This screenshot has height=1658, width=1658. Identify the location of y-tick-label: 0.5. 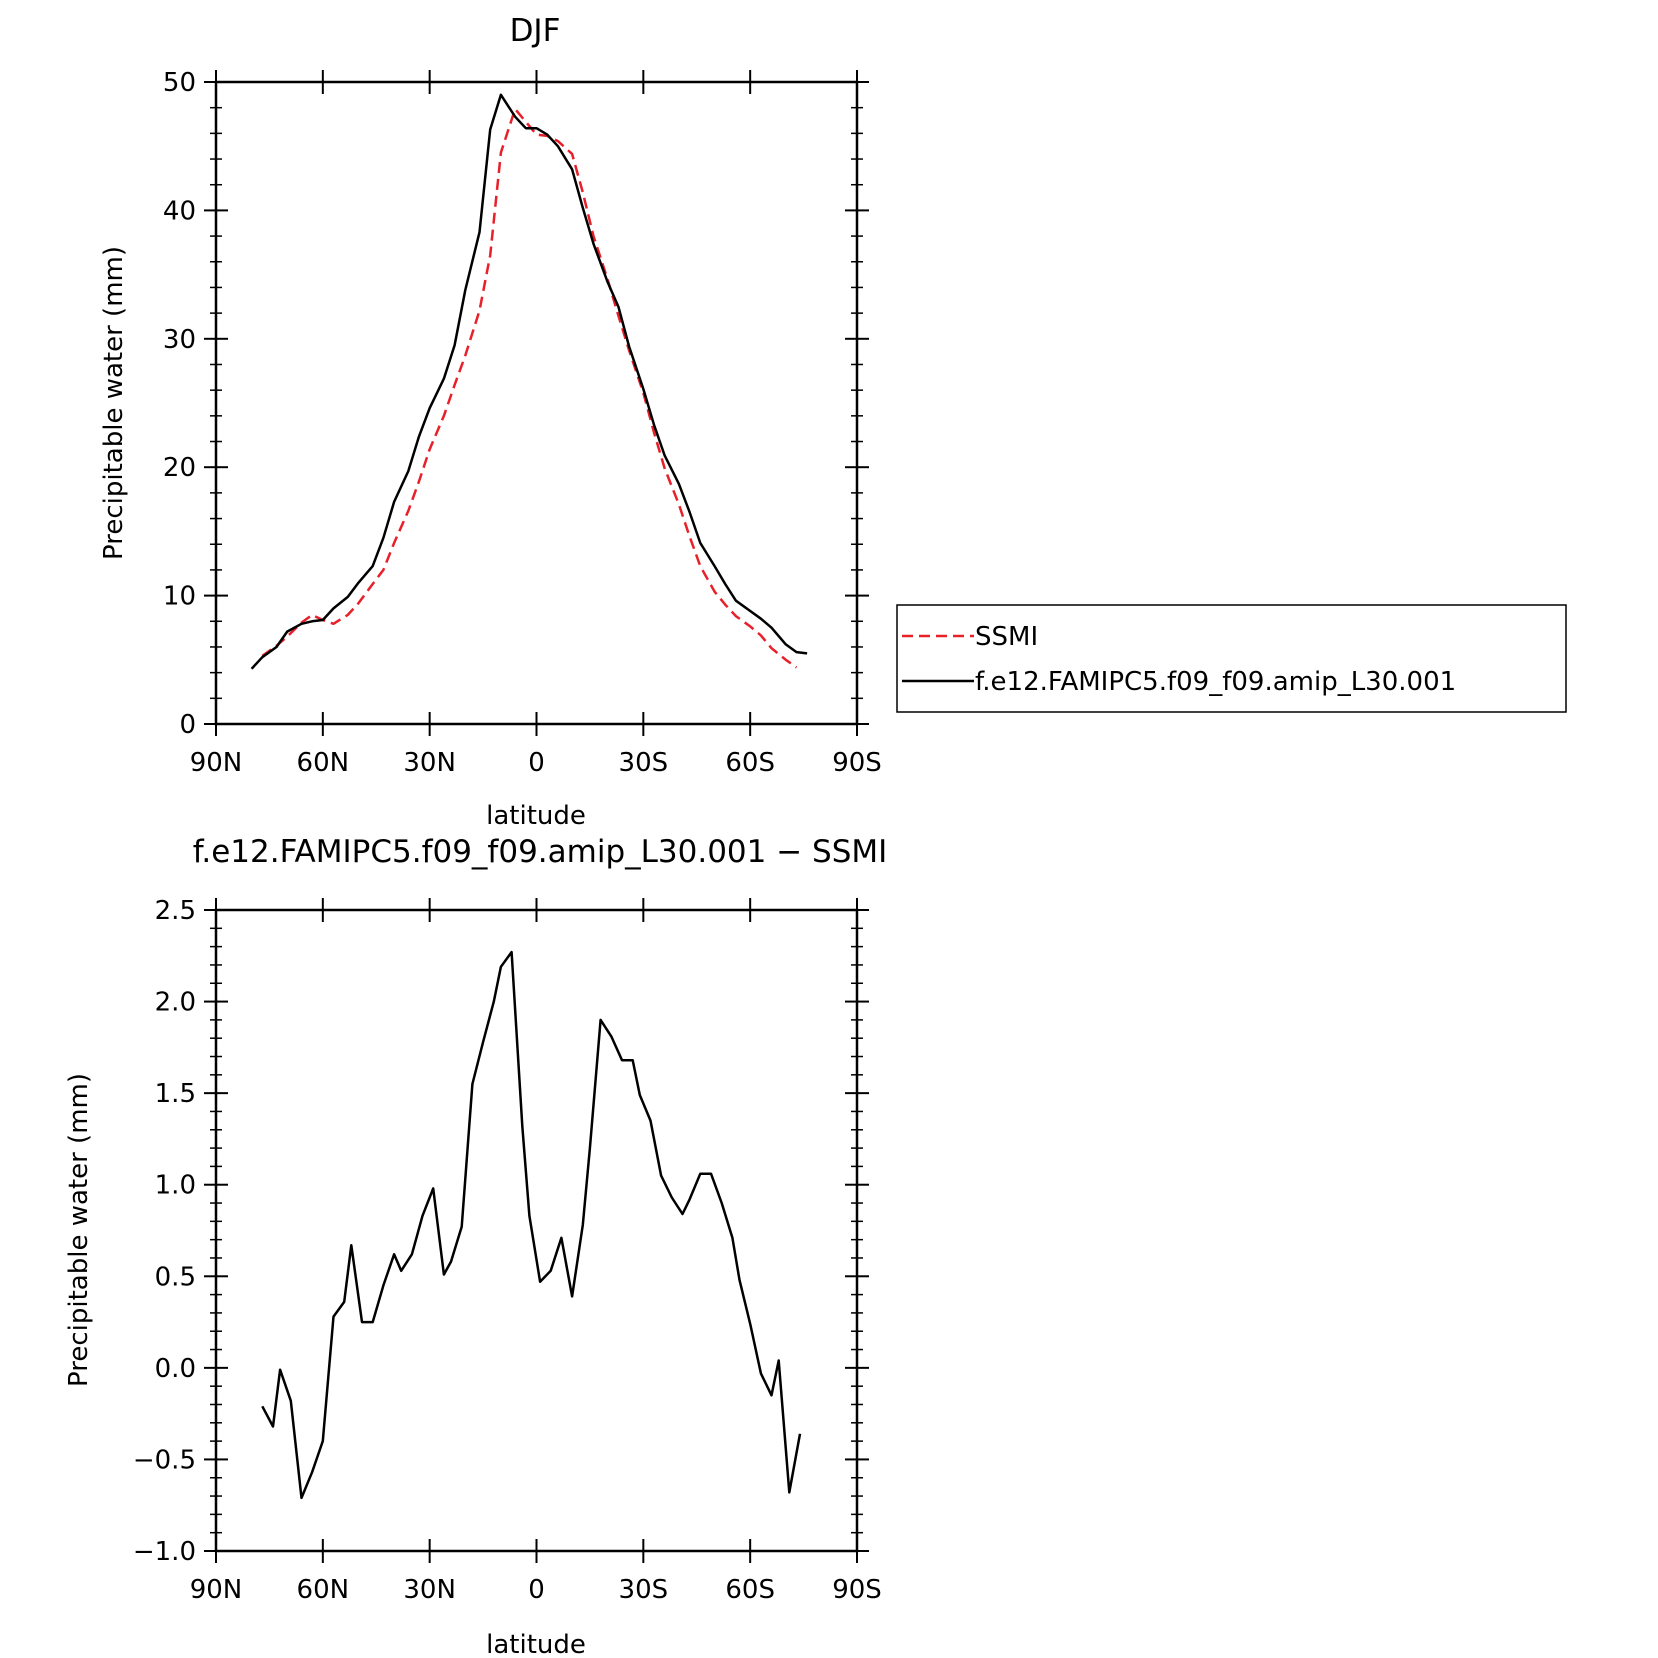
(175, 1277).